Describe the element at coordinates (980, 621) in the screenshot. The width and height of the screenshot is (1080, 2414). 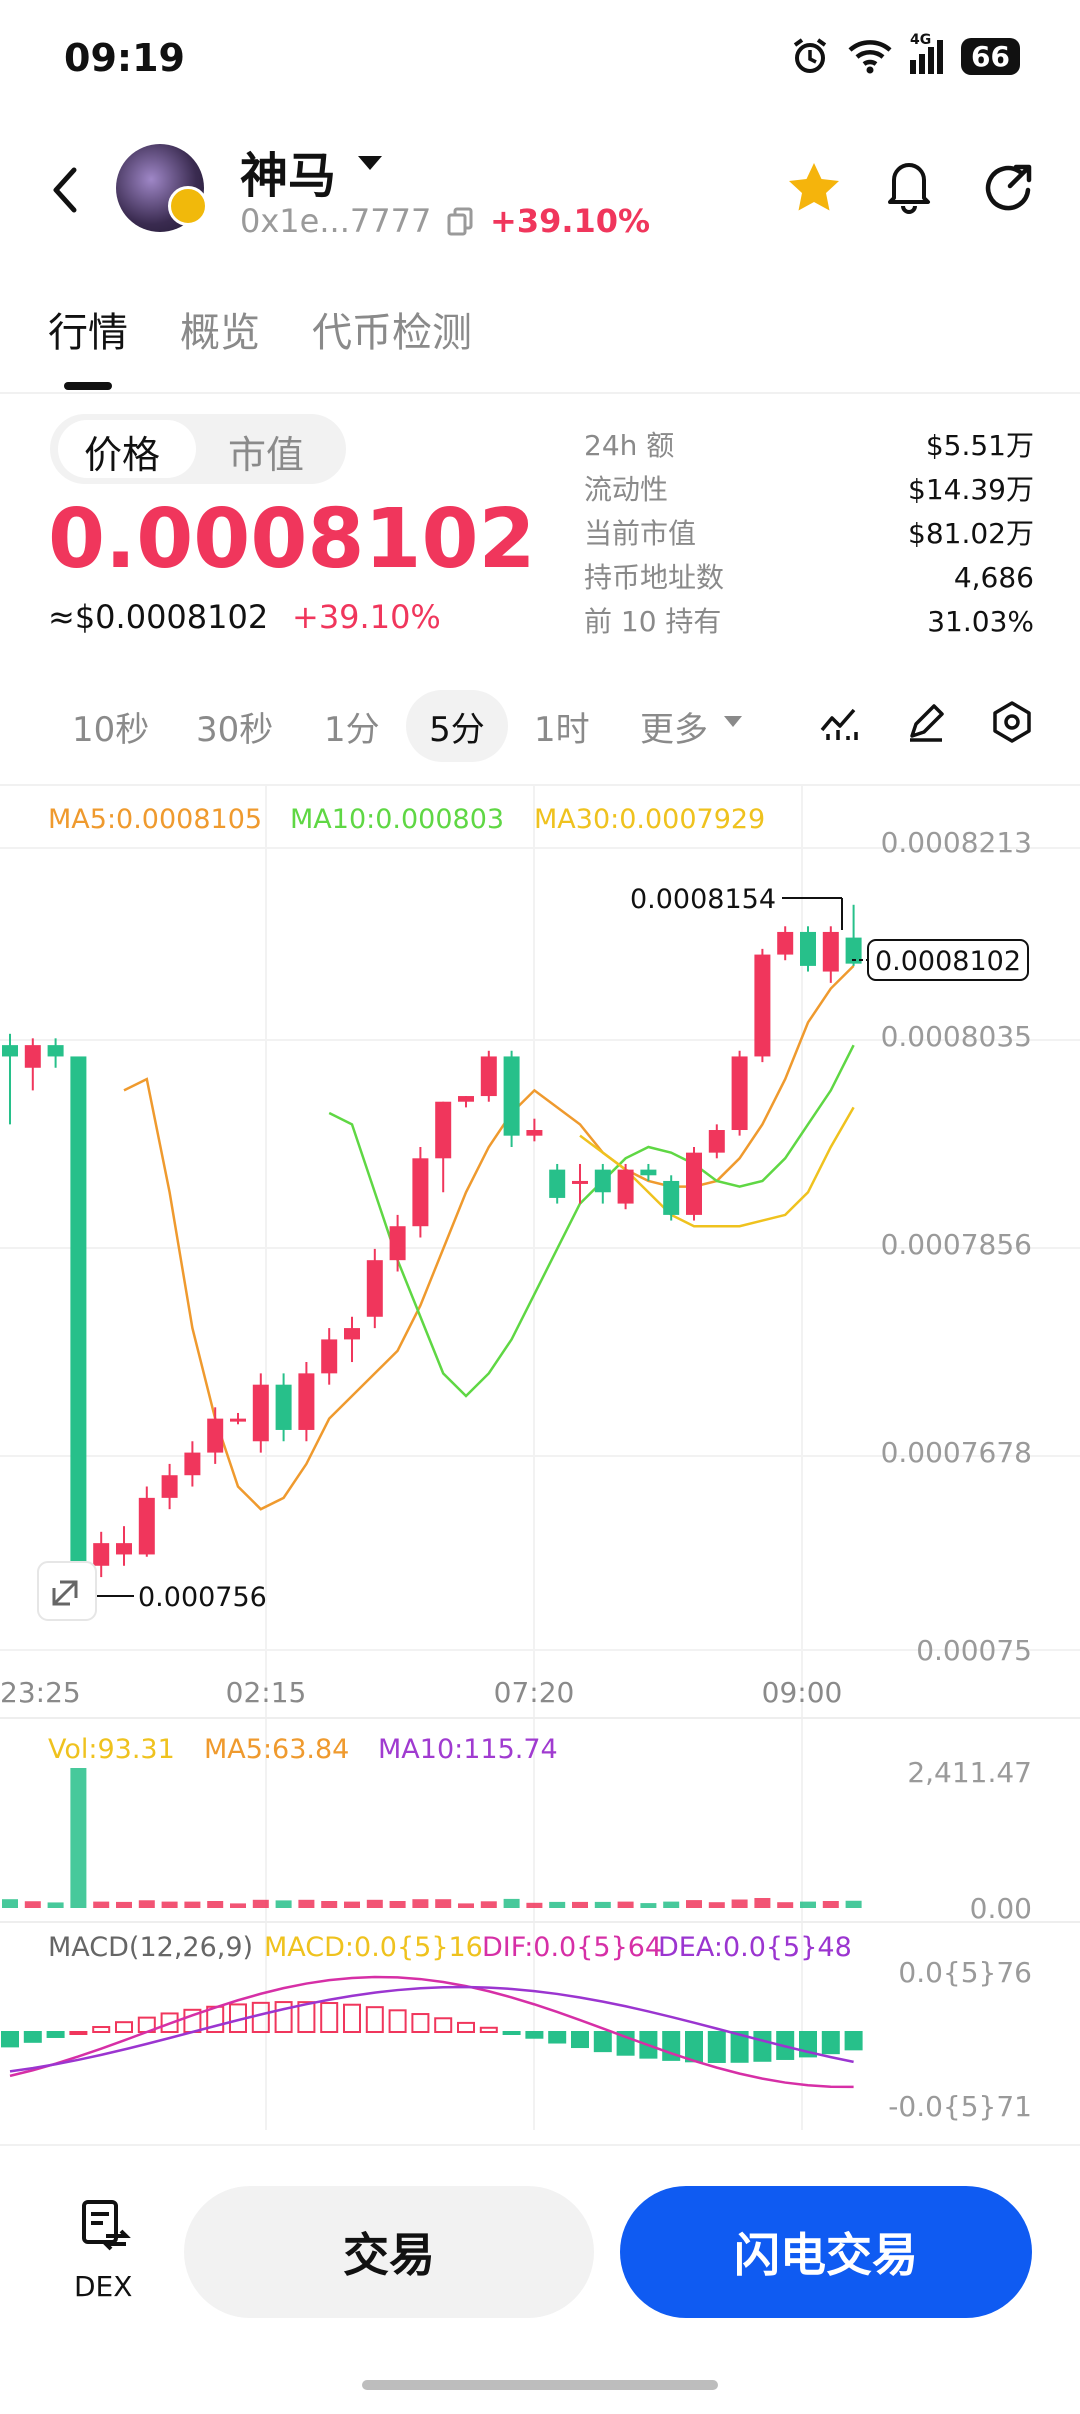
I see `stat-value: 31.03%` at that location.